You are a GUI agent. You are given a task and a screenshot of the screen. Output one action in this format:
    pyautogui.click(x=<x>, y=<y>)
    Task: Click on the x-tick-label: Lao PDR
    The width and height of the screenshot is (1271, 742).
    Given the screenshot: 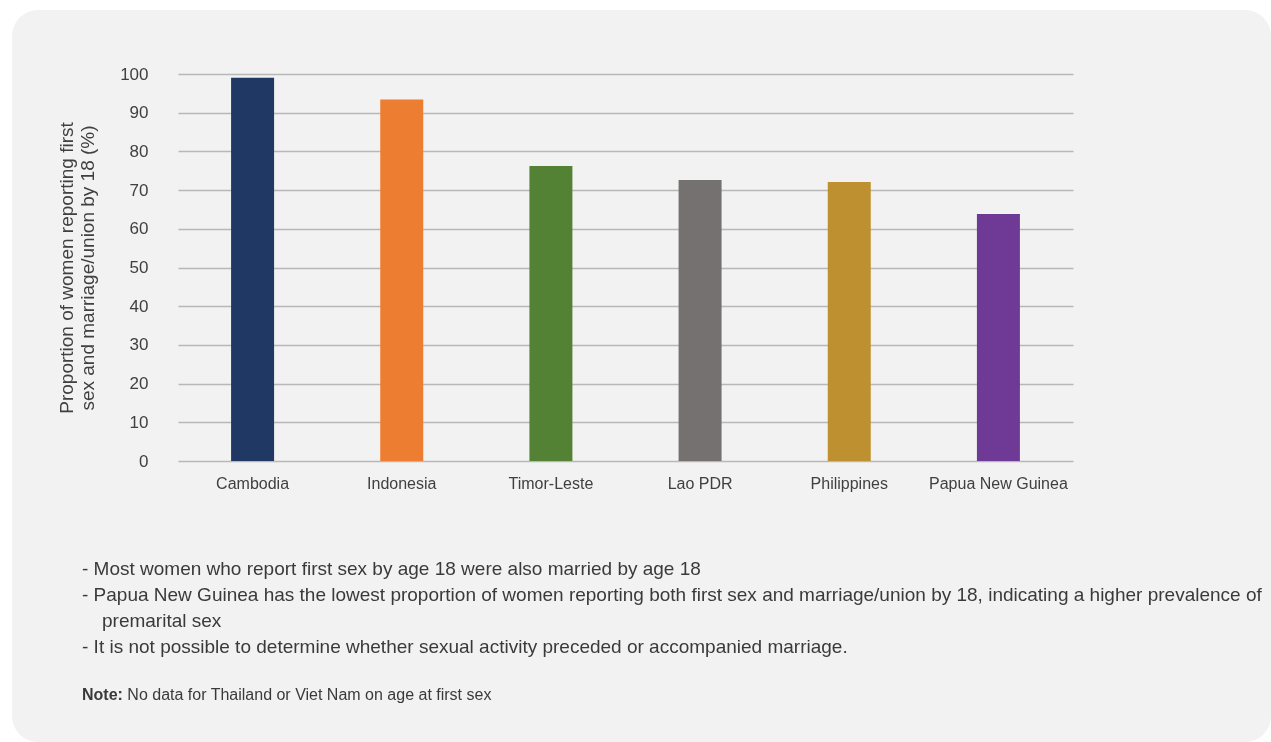 What is the action you would take?
    pyautogui.click(x=700, y=483)
    